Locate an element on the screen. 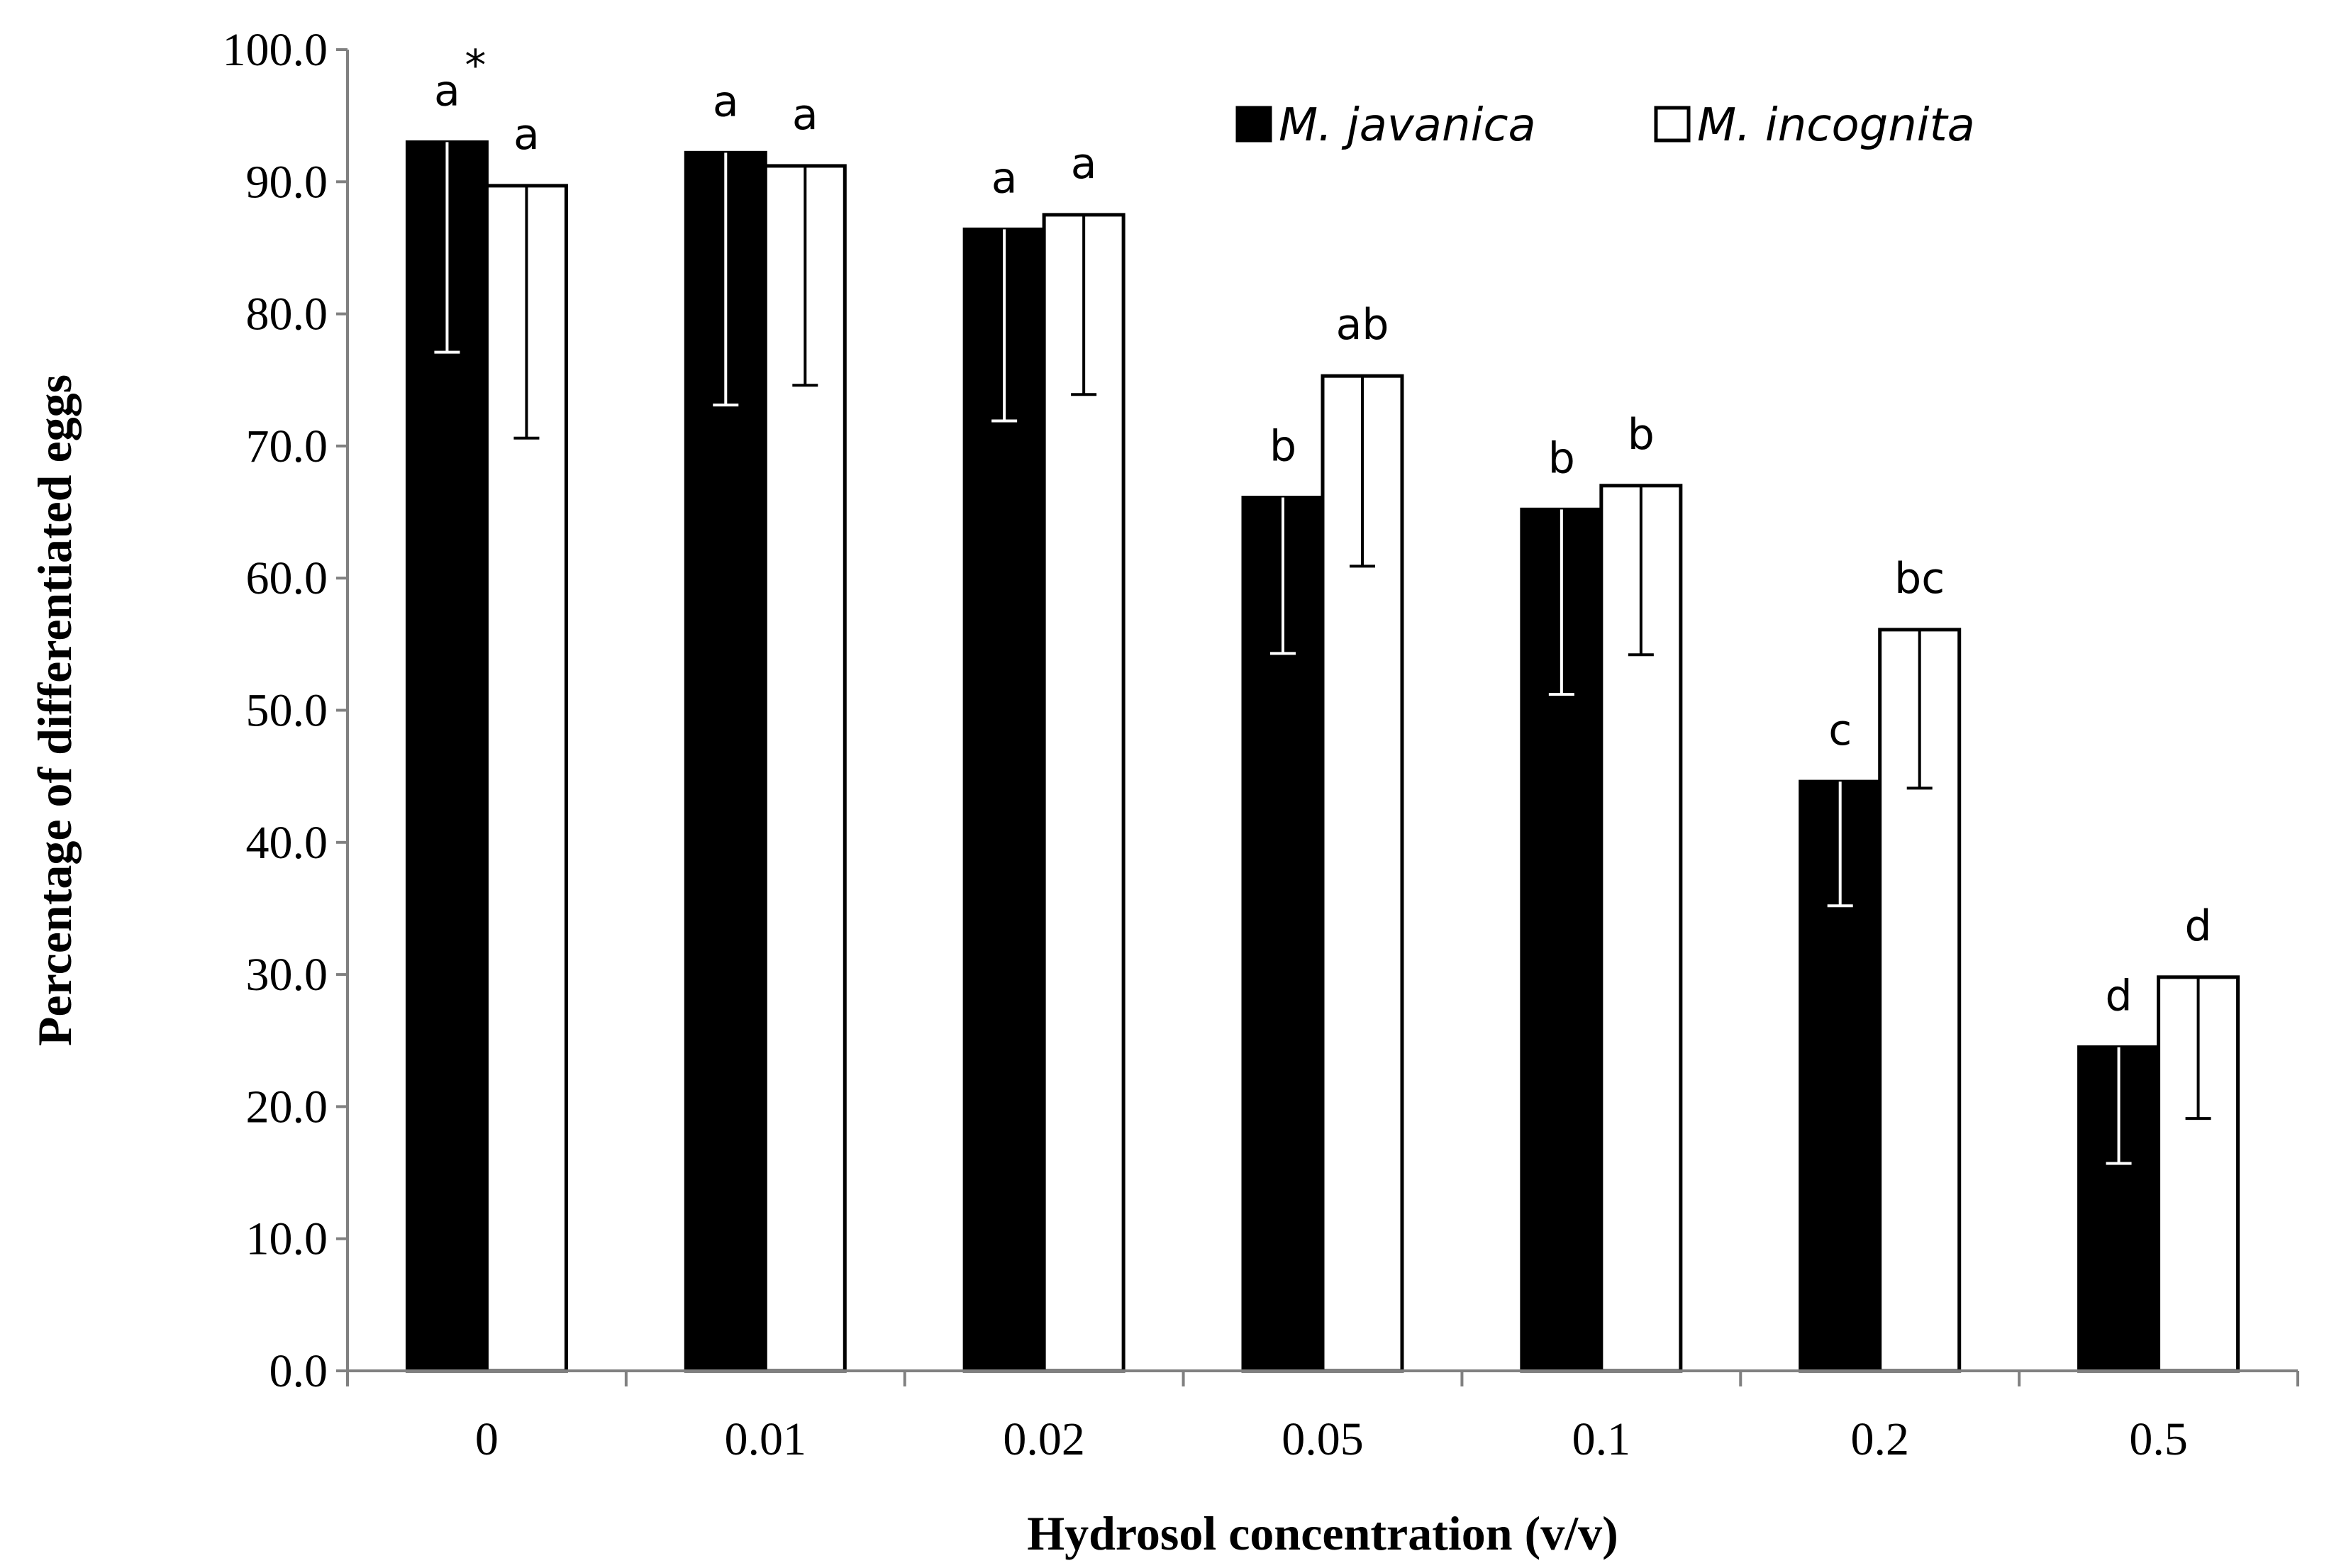  legend: M. javanica M. incognita is located at coordinates (1605, 125).